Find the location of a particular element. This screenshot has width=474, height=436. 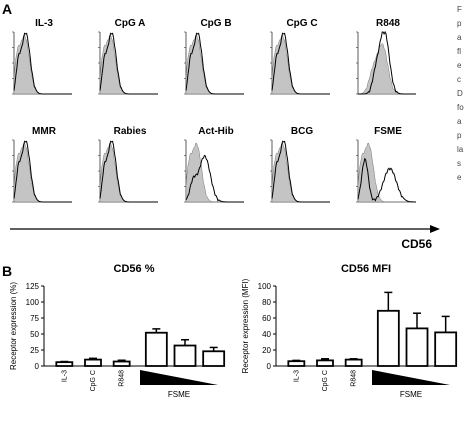

y-tick-label: 40 is located at coordinates (266, 334).